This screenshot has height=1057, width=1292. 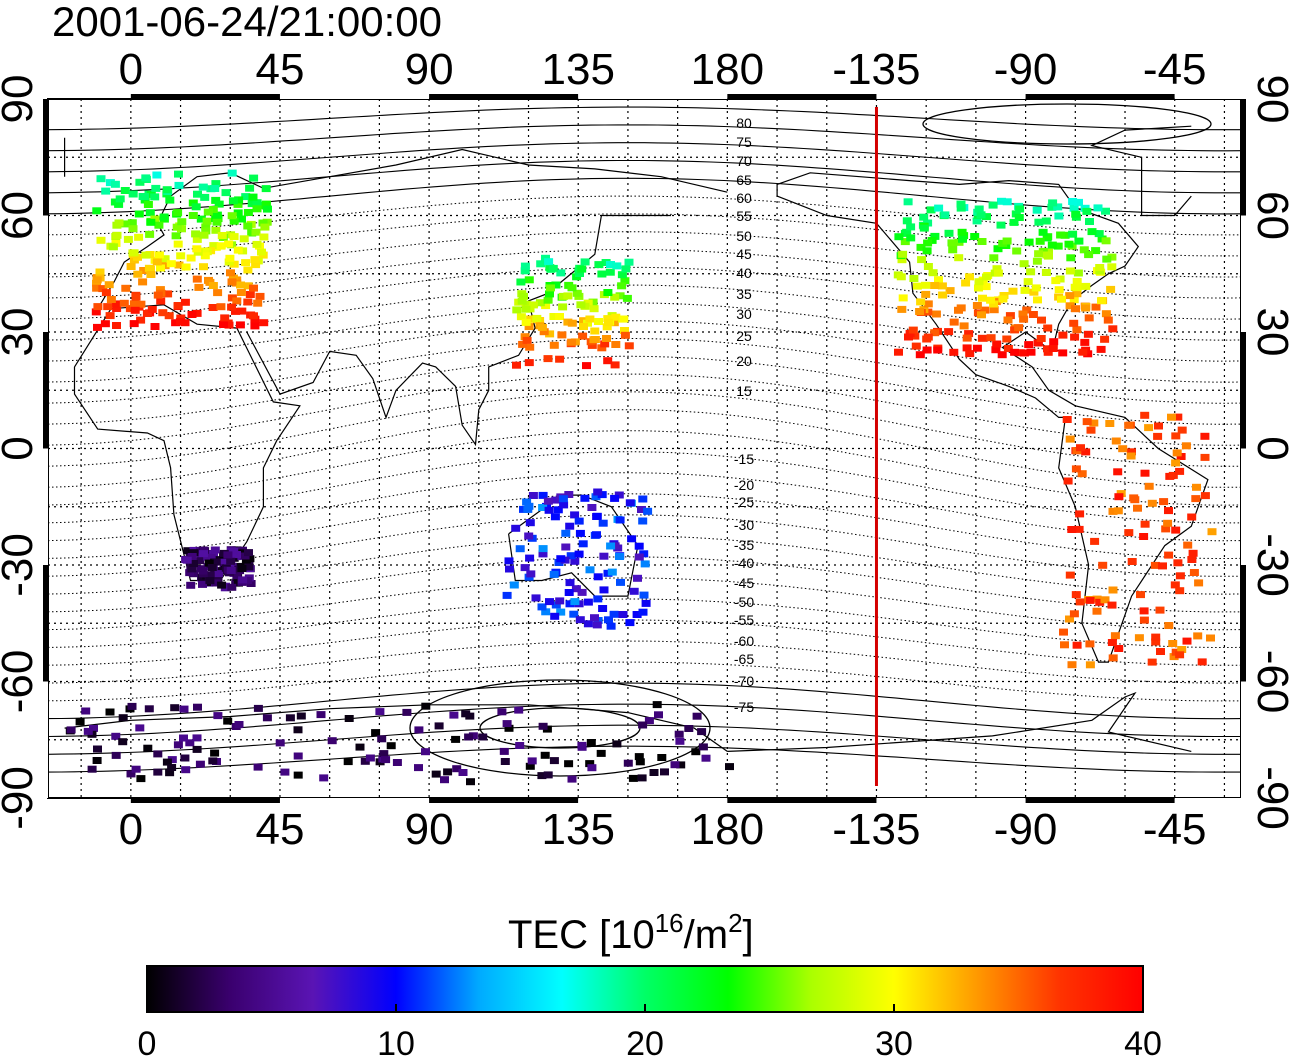 What do you see at coordinates (744, 216) in the screenshot?
I see `contour-label: 55` at bounding box center [744, 216].